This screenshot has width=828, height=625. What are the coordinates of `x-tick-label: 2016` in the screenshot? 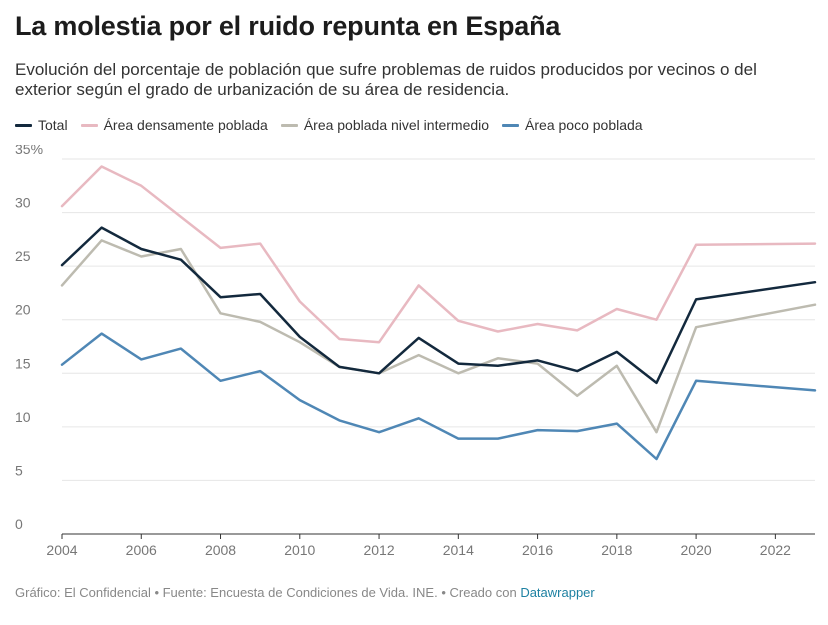 It's located at (537, 550).